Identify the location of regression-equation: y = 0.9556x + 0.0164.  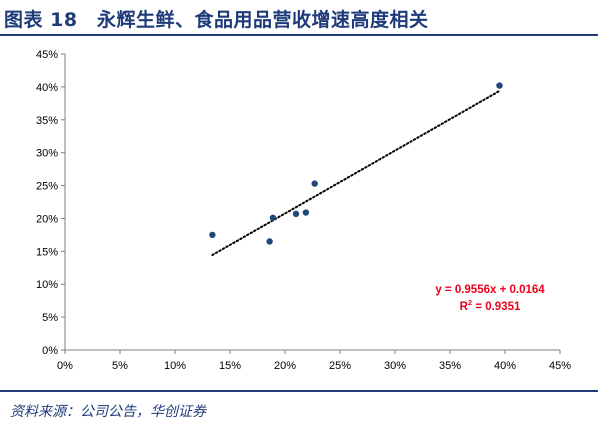
(490, 290).